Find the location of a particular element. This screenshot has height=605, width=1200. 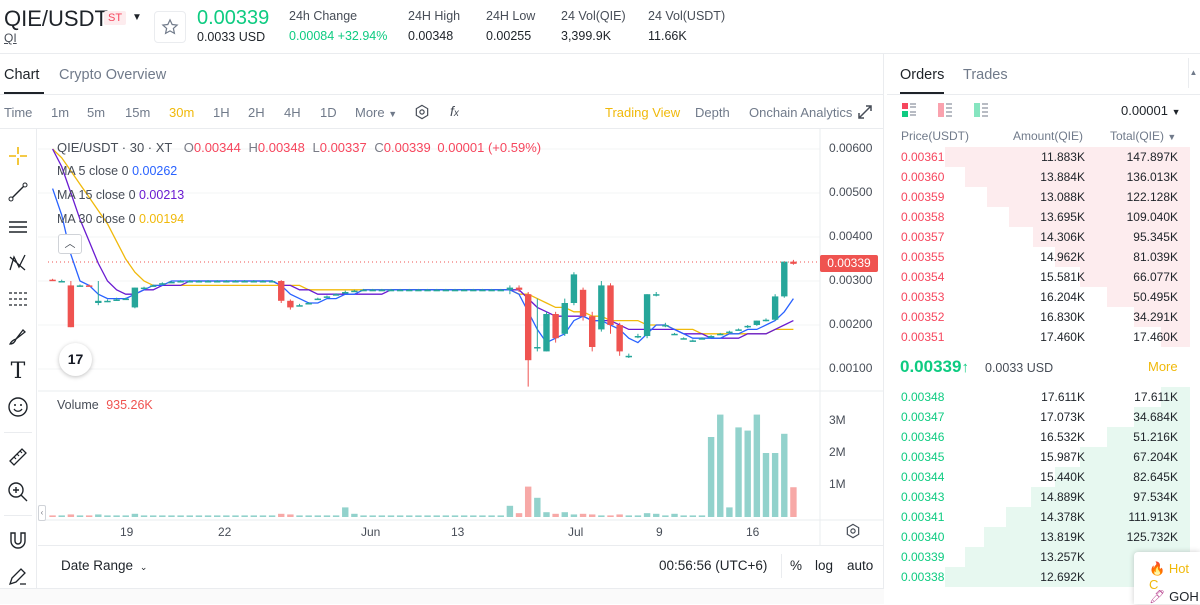

crosshair-icon is located at coordinates (18, 156).